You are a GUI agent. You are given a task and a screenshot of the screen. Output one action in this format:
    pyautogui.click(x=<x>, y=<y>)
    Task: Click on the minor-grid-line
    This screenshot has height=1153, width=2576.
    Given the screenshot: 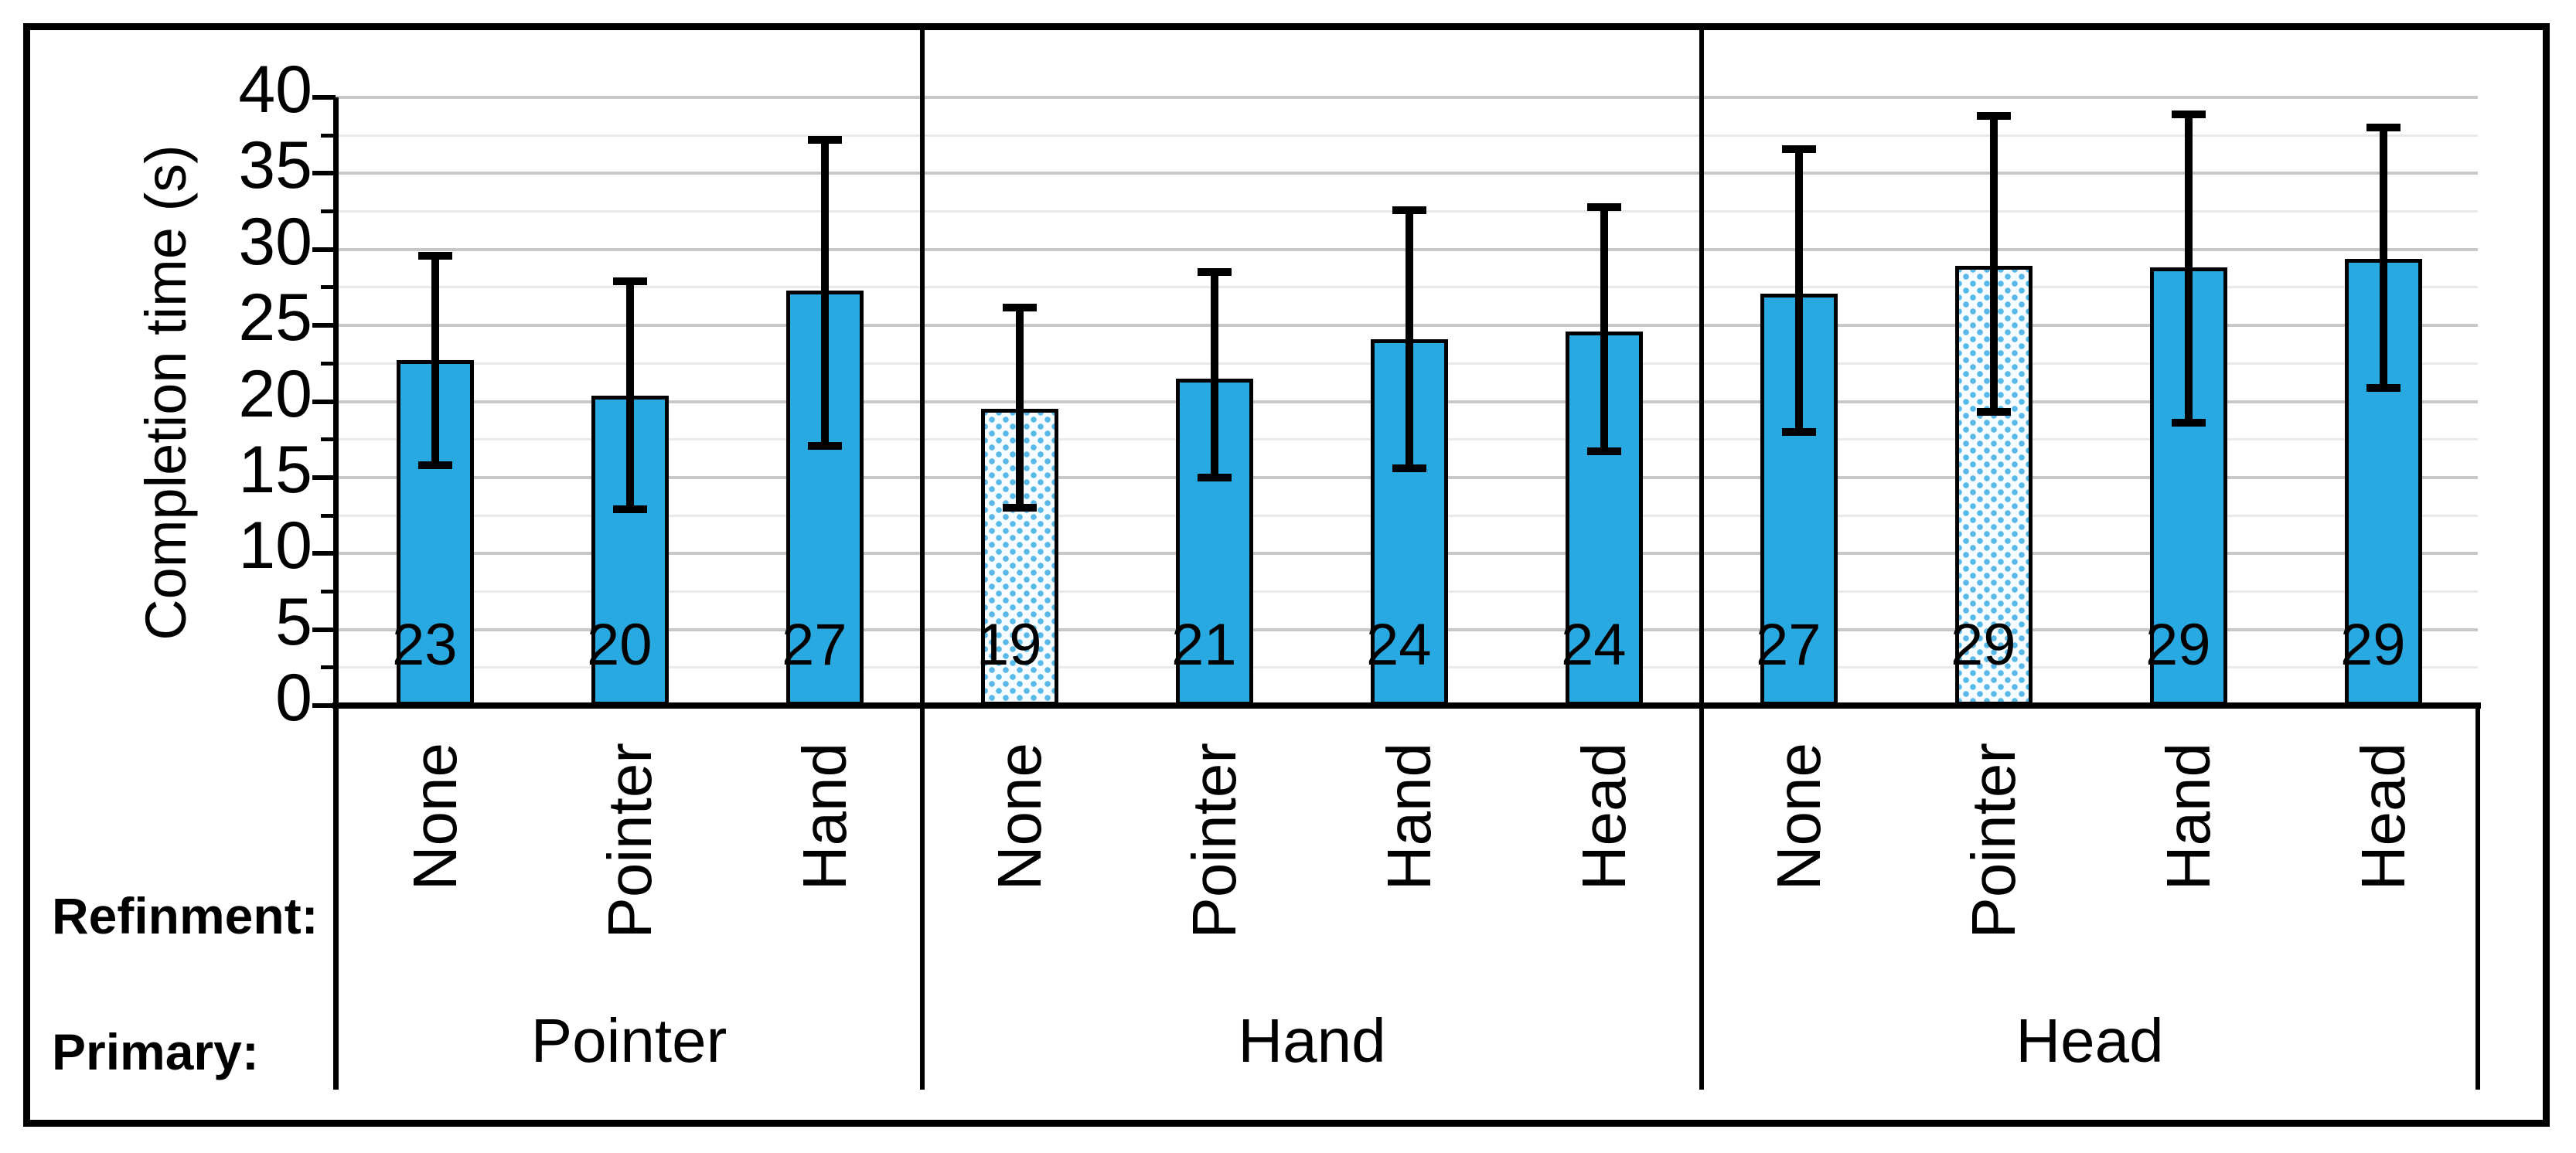 What is the action you would take?
    pyautogui.click(x=1407, y=135)
    